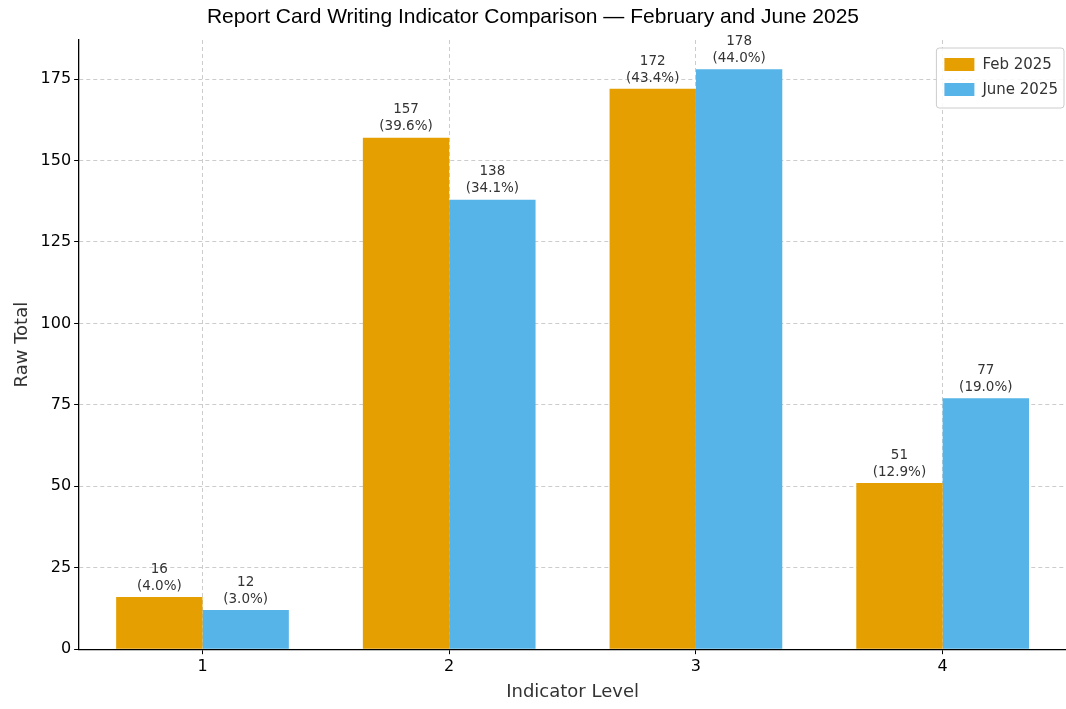  I want to click on data-label: 138 (34.1%), so click(492, 179).